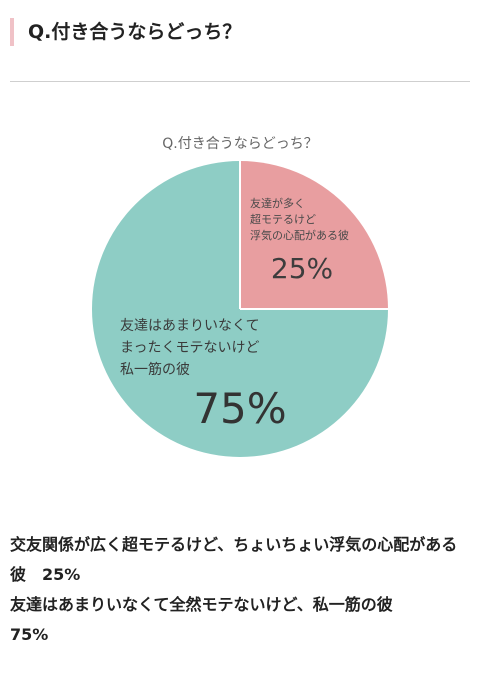  Describe the element at coordinates (240, 81) in the screenshot. I see `divider` at that location.